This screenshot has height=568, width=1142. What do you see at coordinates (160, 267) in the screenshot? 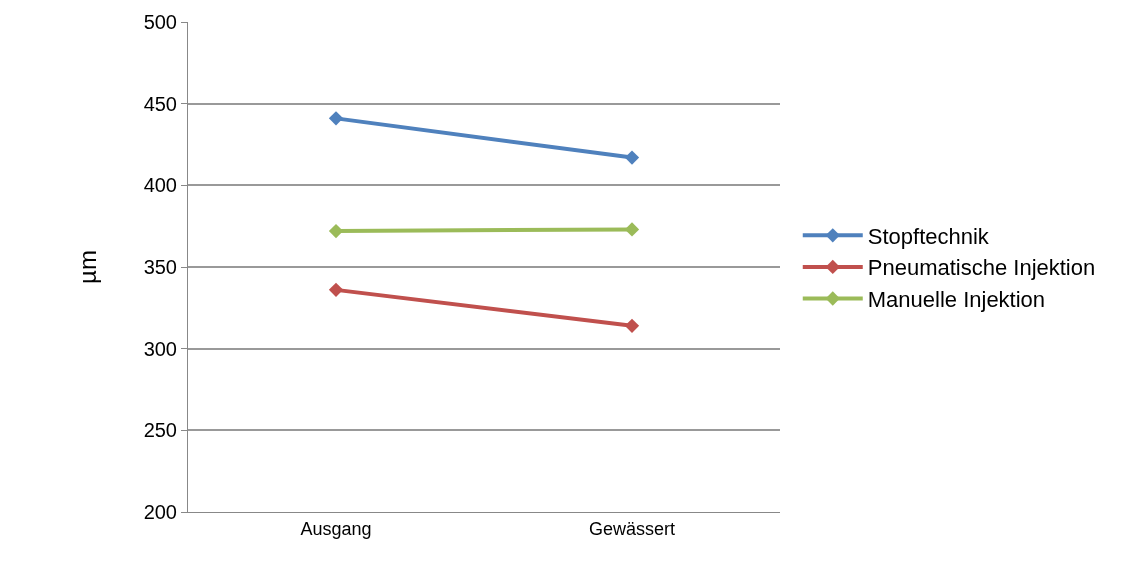
I see `y-tick-label: 350` at bounding box center [160, 267].